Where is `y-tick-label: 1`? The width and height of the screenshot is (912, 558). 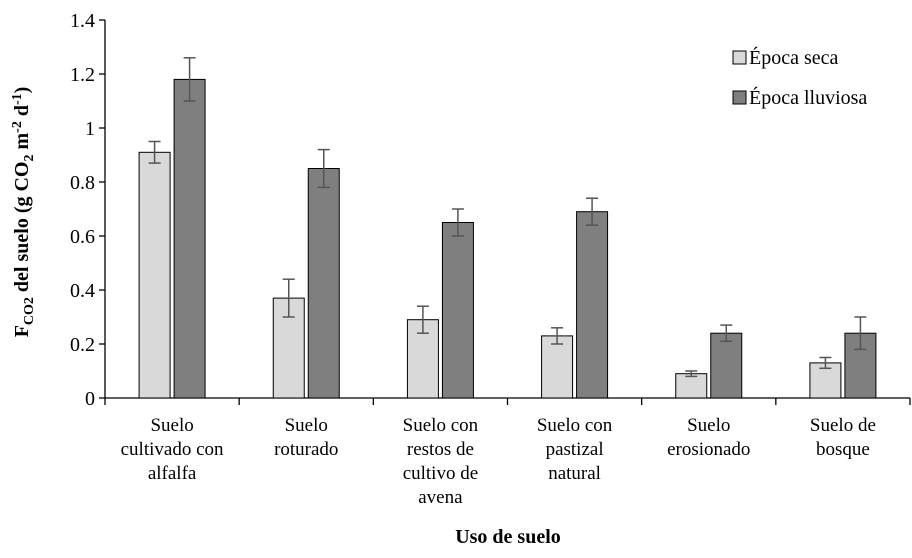 y-tick-label: 1 is located at coordinates (90, 129).